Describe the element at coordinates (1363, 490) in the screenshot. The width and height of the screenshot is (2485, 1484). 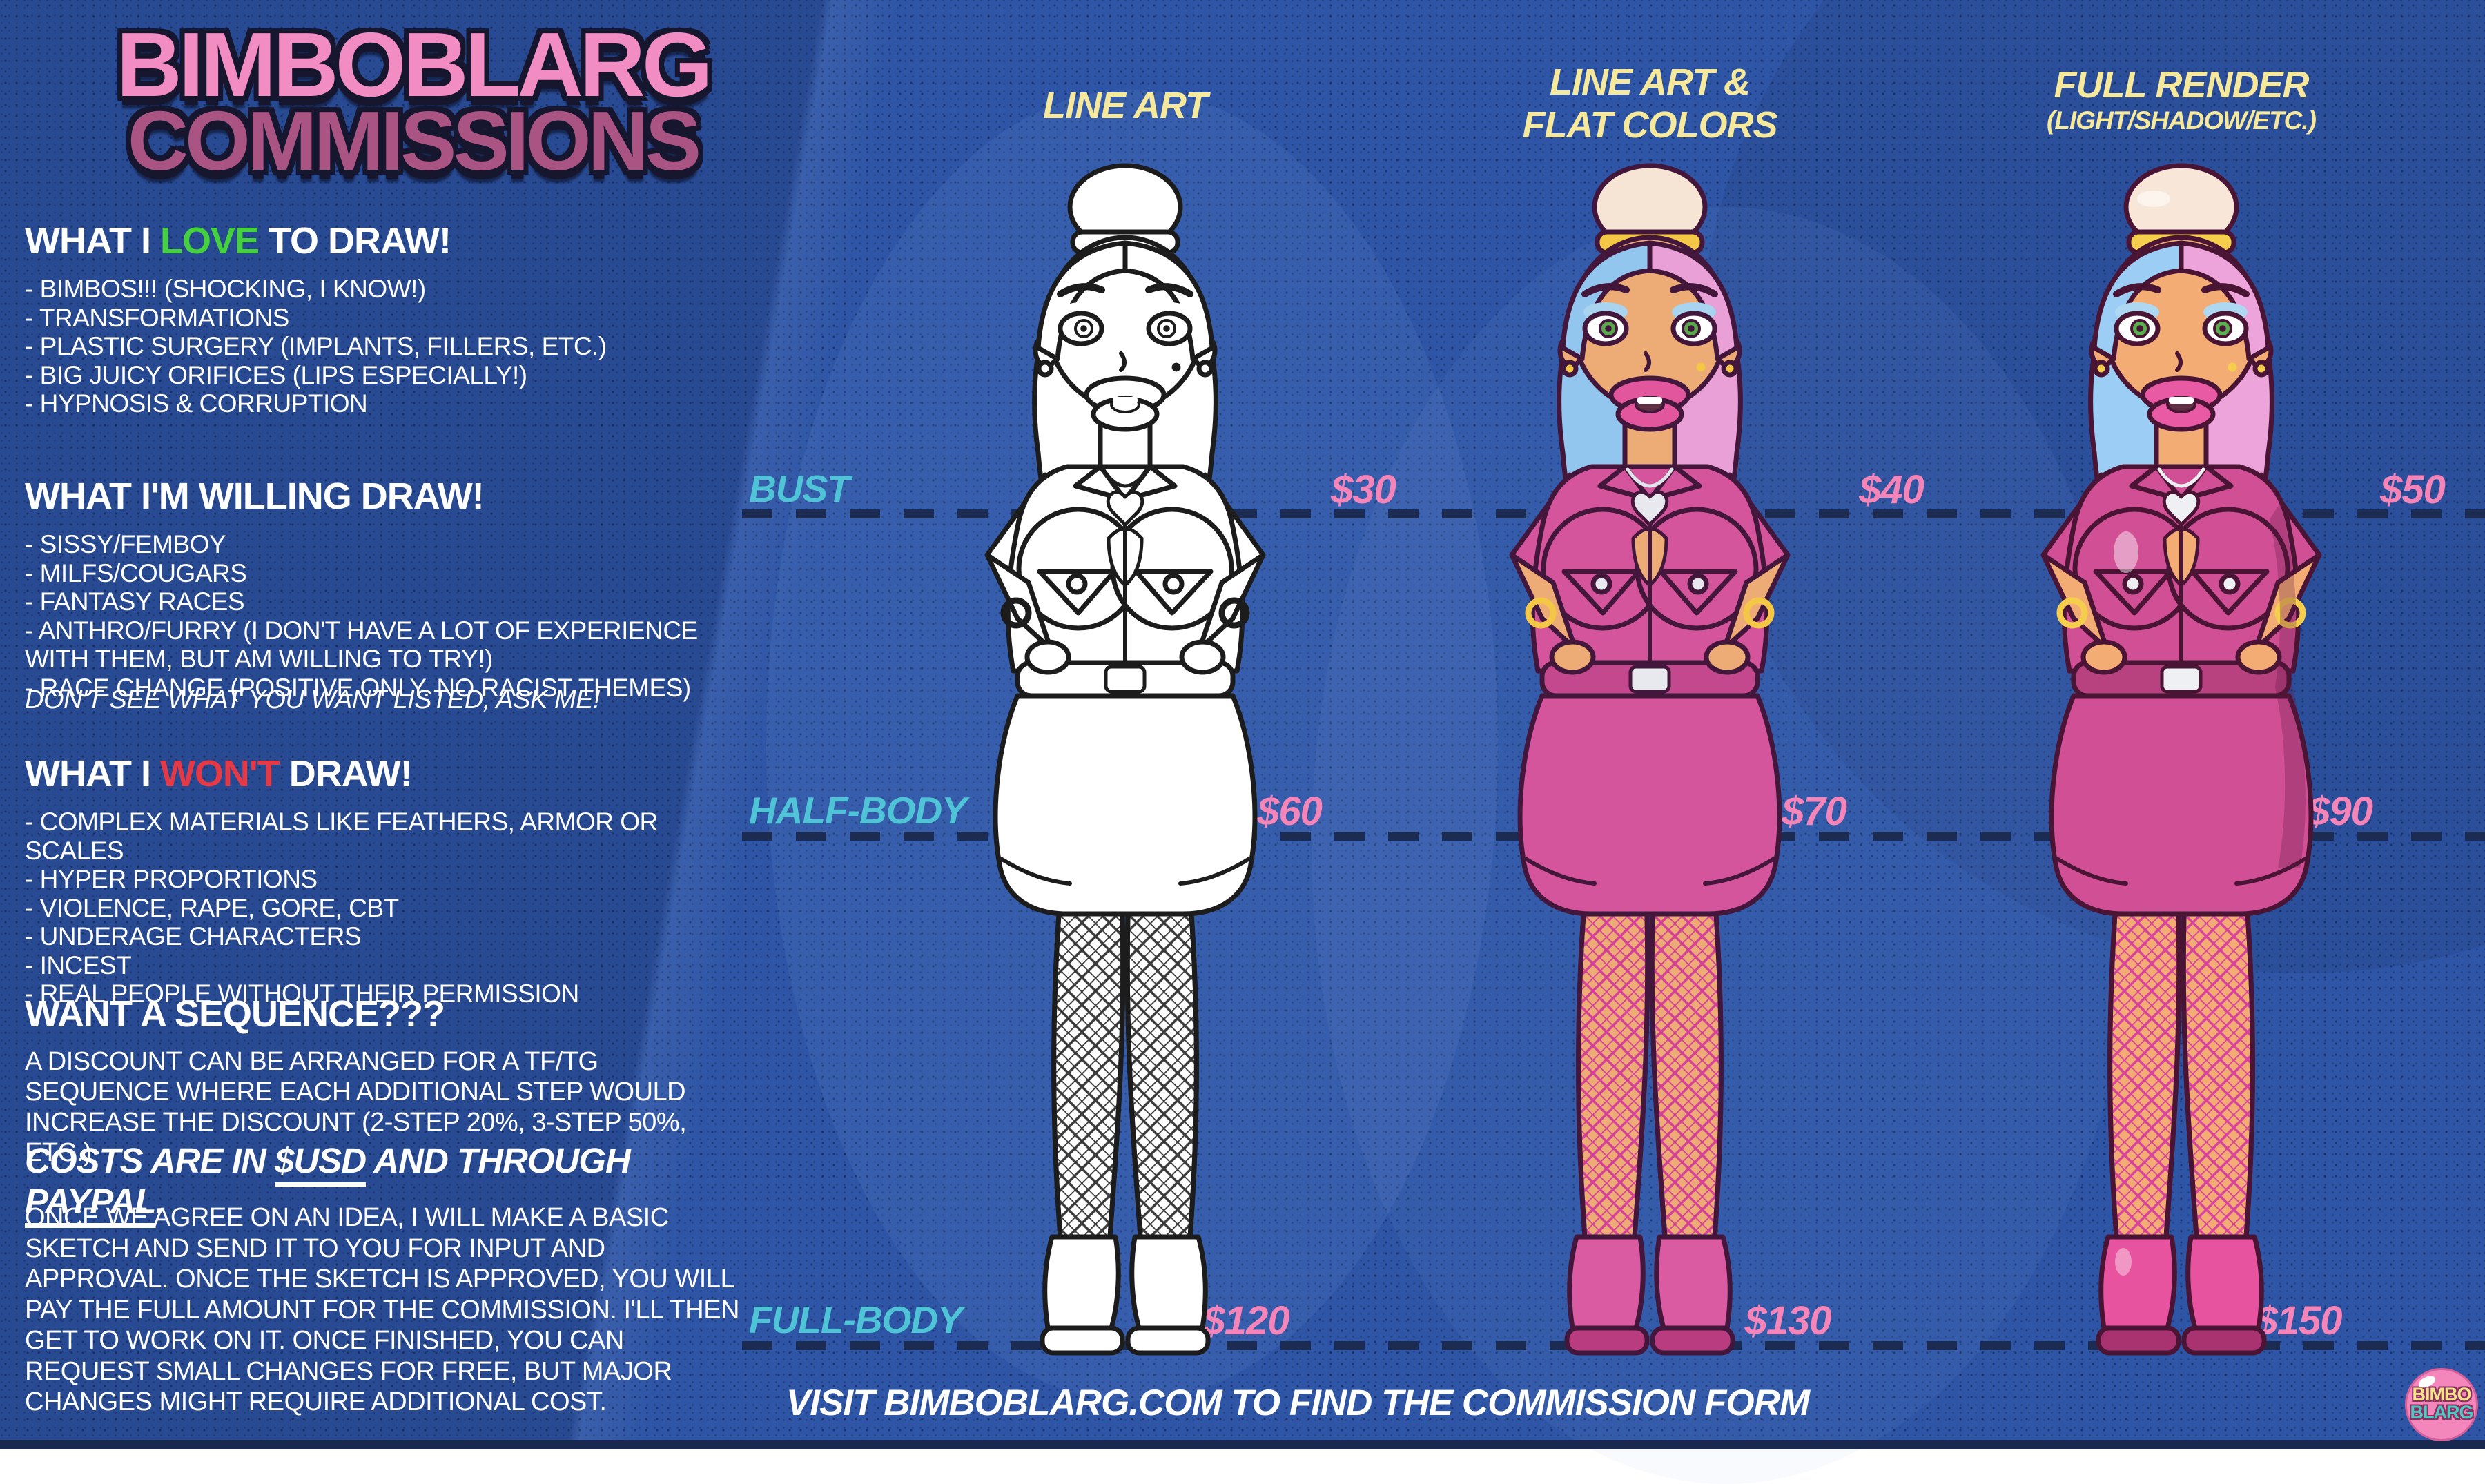
I see `price-bust-line-art: $30` at that location.